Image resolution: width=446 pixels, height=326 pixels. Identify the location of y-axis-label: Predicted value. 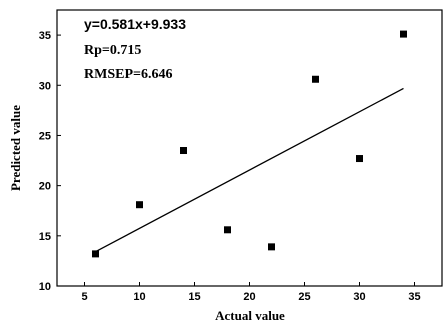
(15, 148).